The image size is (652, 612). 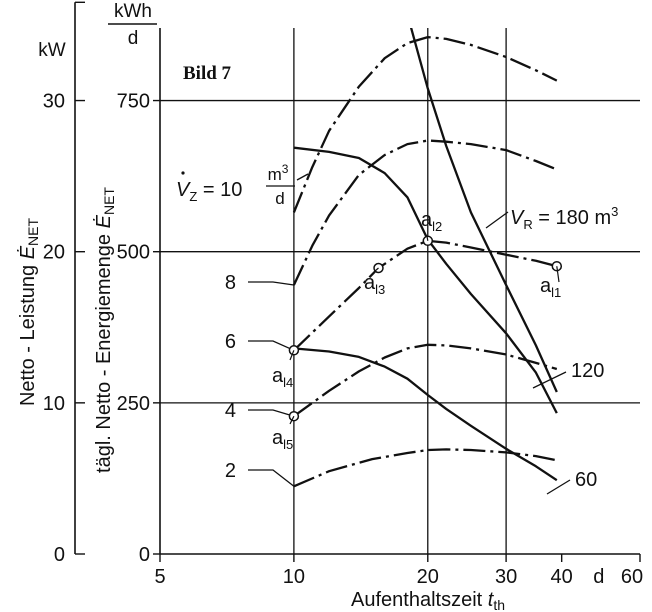 What do you see at coordinates (230, 342) in the screenshot?
I see `flow-series-label: 6` at bounding box center [230, 342].